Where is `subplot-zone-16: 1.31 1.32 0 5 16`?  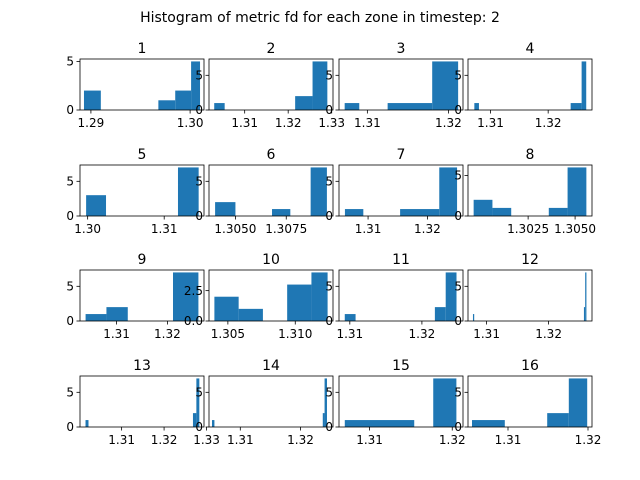 subplot-zone-16: 1.31 1.32 0 5 16 is located at coordinates (527, 402).